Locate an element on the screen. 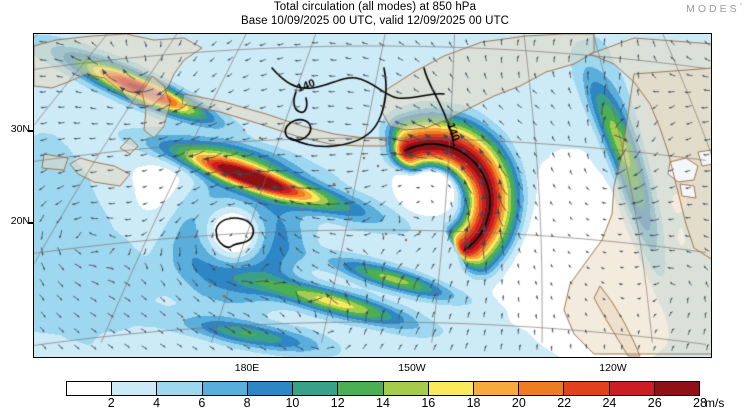 The width and height of the screenshot is (750, 410). colorbar-tick-10: 10 is located at coordinates (292, 403).